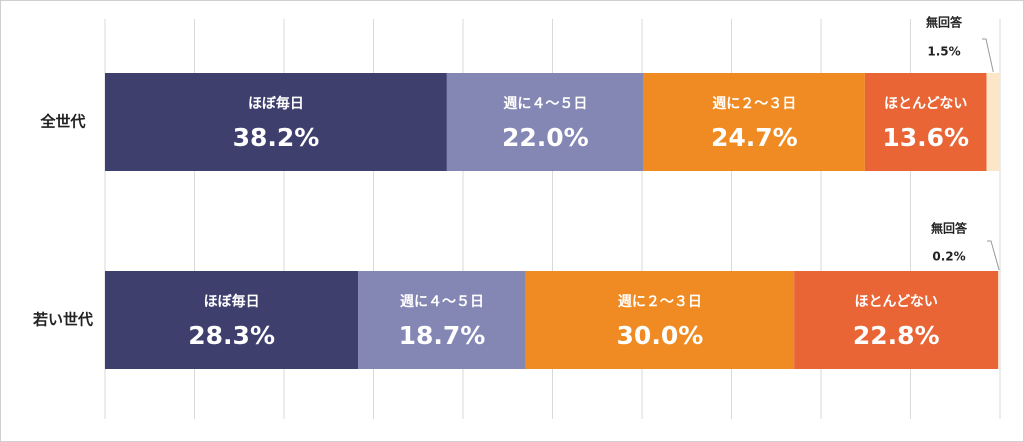  I want to click on bar-segment-row1-series2, so click(545, 122).